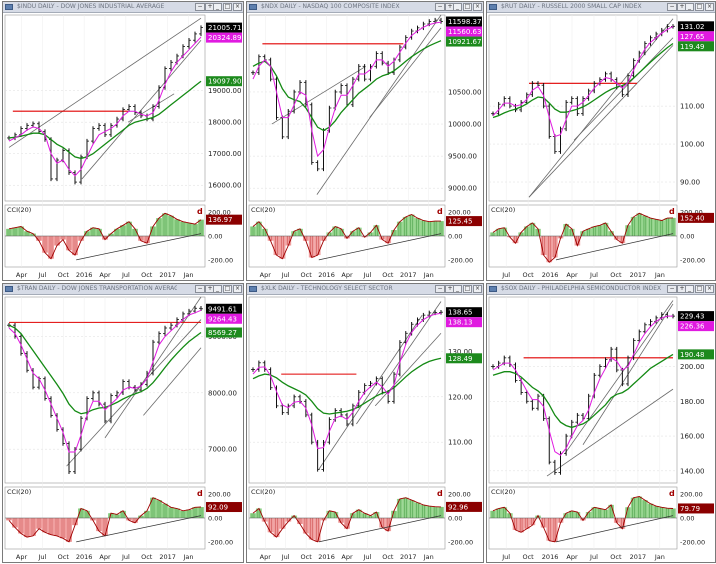 This screenshot has width=716, height=564. What do you see at coordinates (220, 220) in the screenshot?
I see `cci-tag-value: 136.97` at bounding box center [220, 220].